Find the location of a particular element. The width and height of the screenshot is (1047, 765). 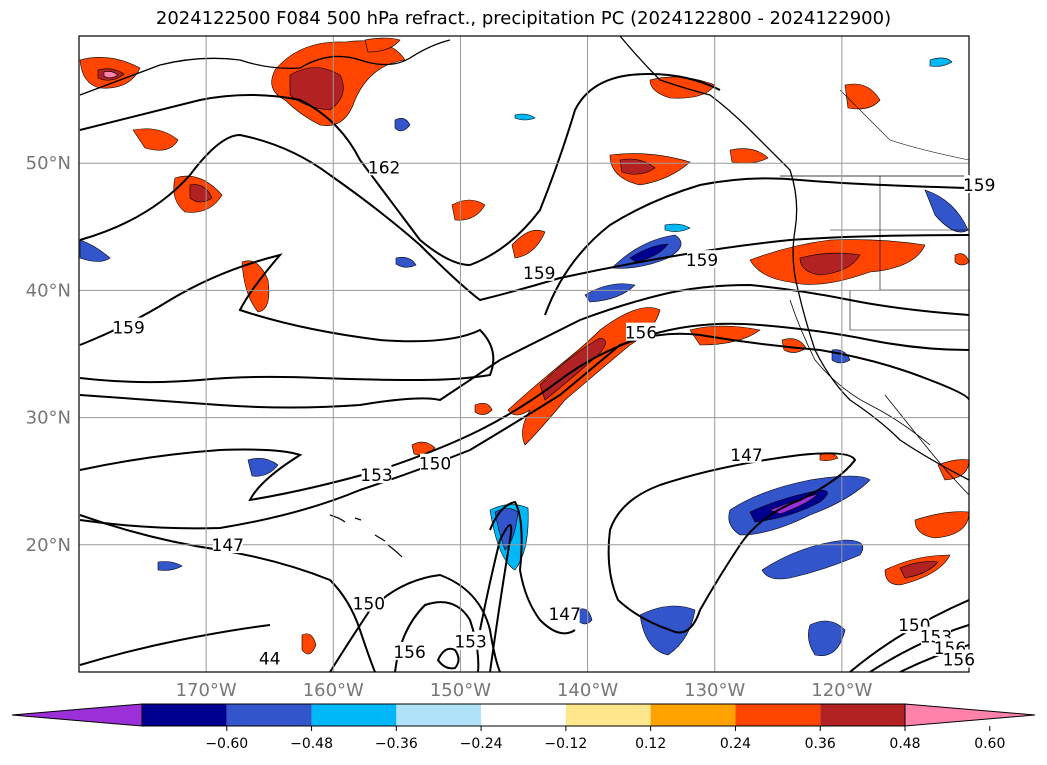

contour-147c is located at coordinates (496, 598).